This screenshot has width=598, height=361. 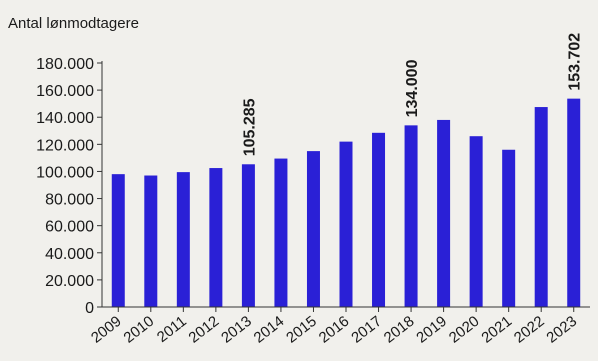 What do you see at coordinates (69, 227) in the screenshot?
I see `y-tick-label: 60.000` at bounding box center [69, 227].